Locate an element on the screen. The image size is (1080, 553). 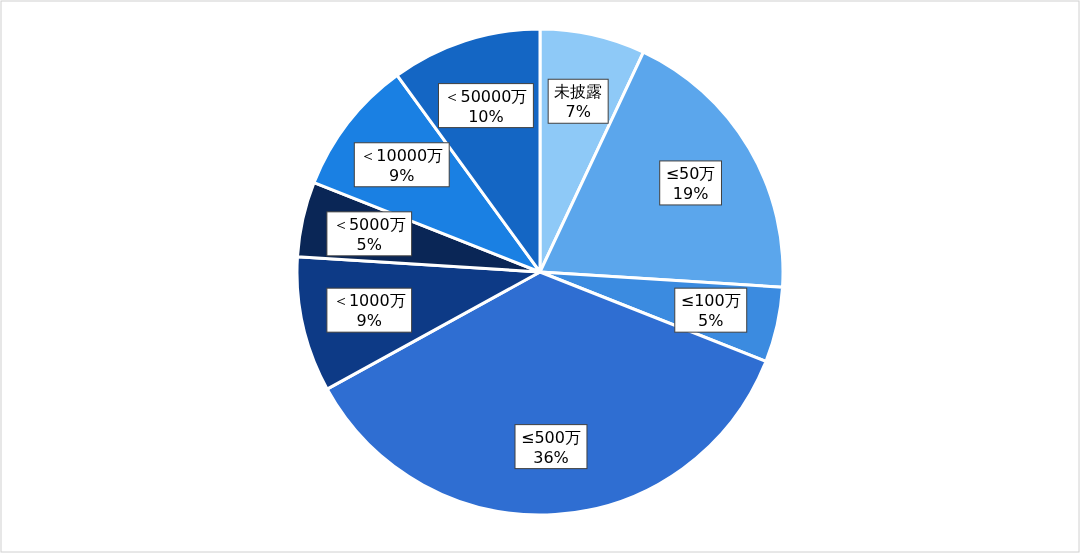
slice-label: ≤50万 is located at coordinates (690, 173).